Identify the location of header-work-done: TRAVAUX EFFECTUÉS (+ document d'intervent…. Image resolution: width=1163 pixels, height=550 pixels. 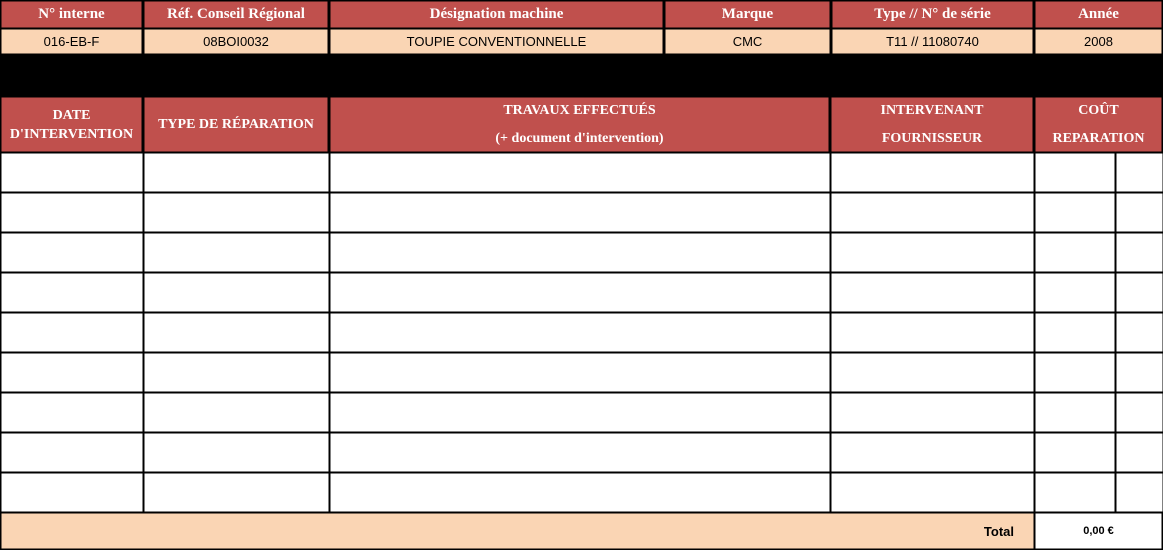
(579, 124).